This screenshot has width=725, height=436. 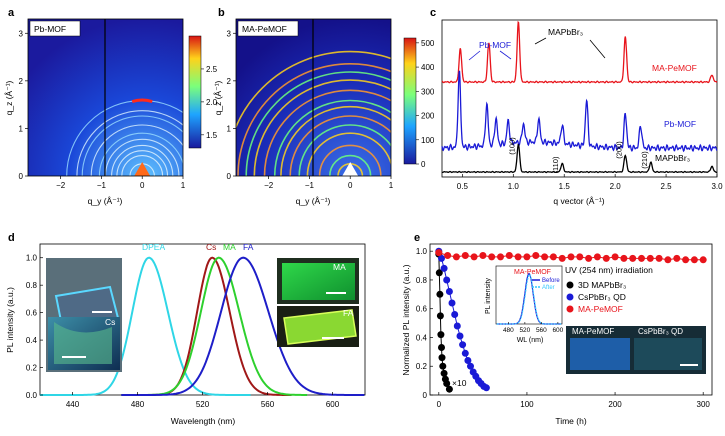 What do you see at coordinates (21, 128) in the screenshot?
I see `y-tick-label: 1` at bounding box center [21, 128].